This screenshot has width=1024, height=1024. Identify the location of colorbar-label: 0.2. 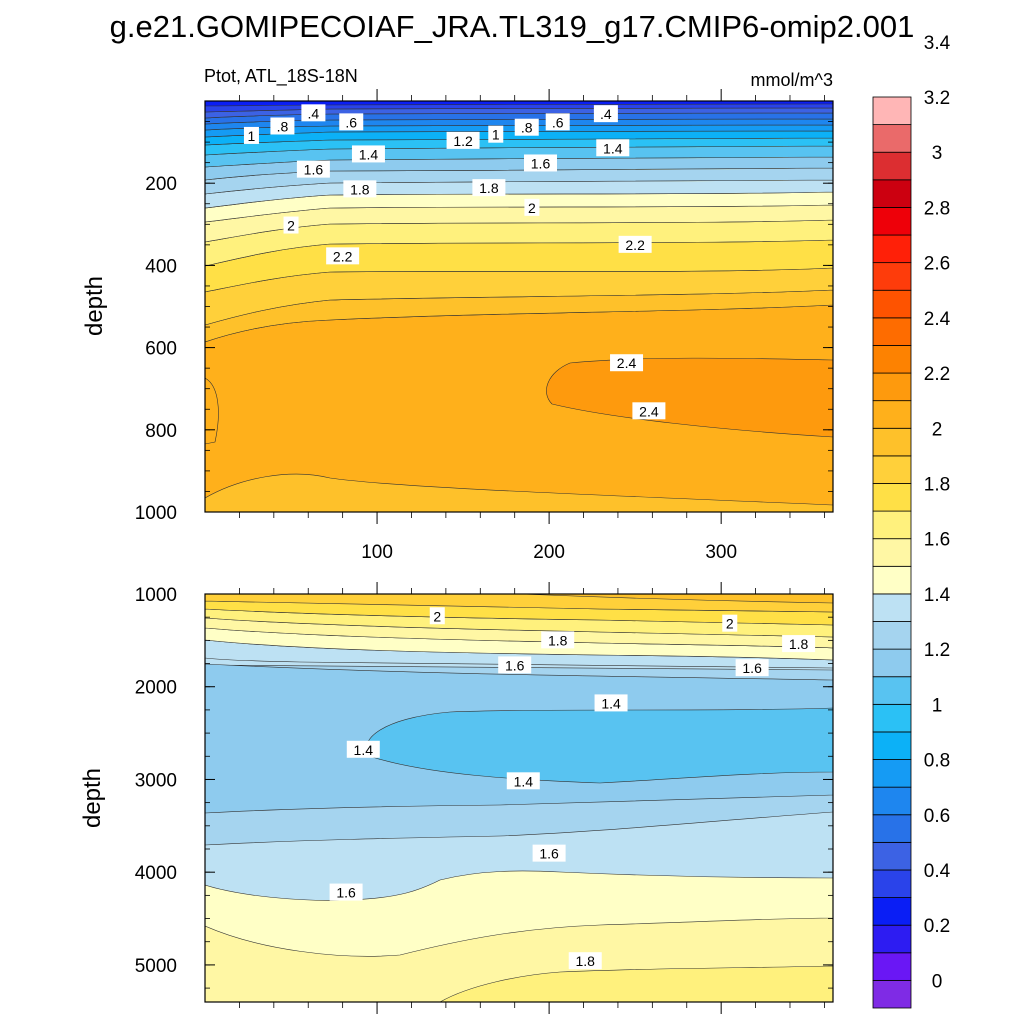
(937, 926).